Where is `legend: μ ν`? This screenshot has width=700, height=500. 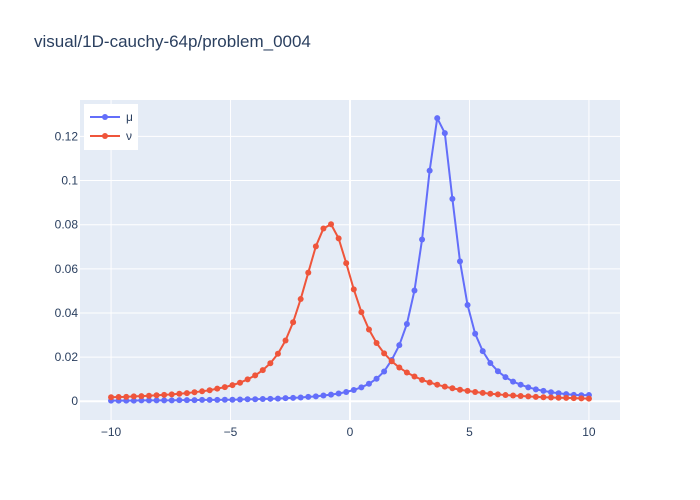
legend: μ ν is located at coordinates (111, 127).